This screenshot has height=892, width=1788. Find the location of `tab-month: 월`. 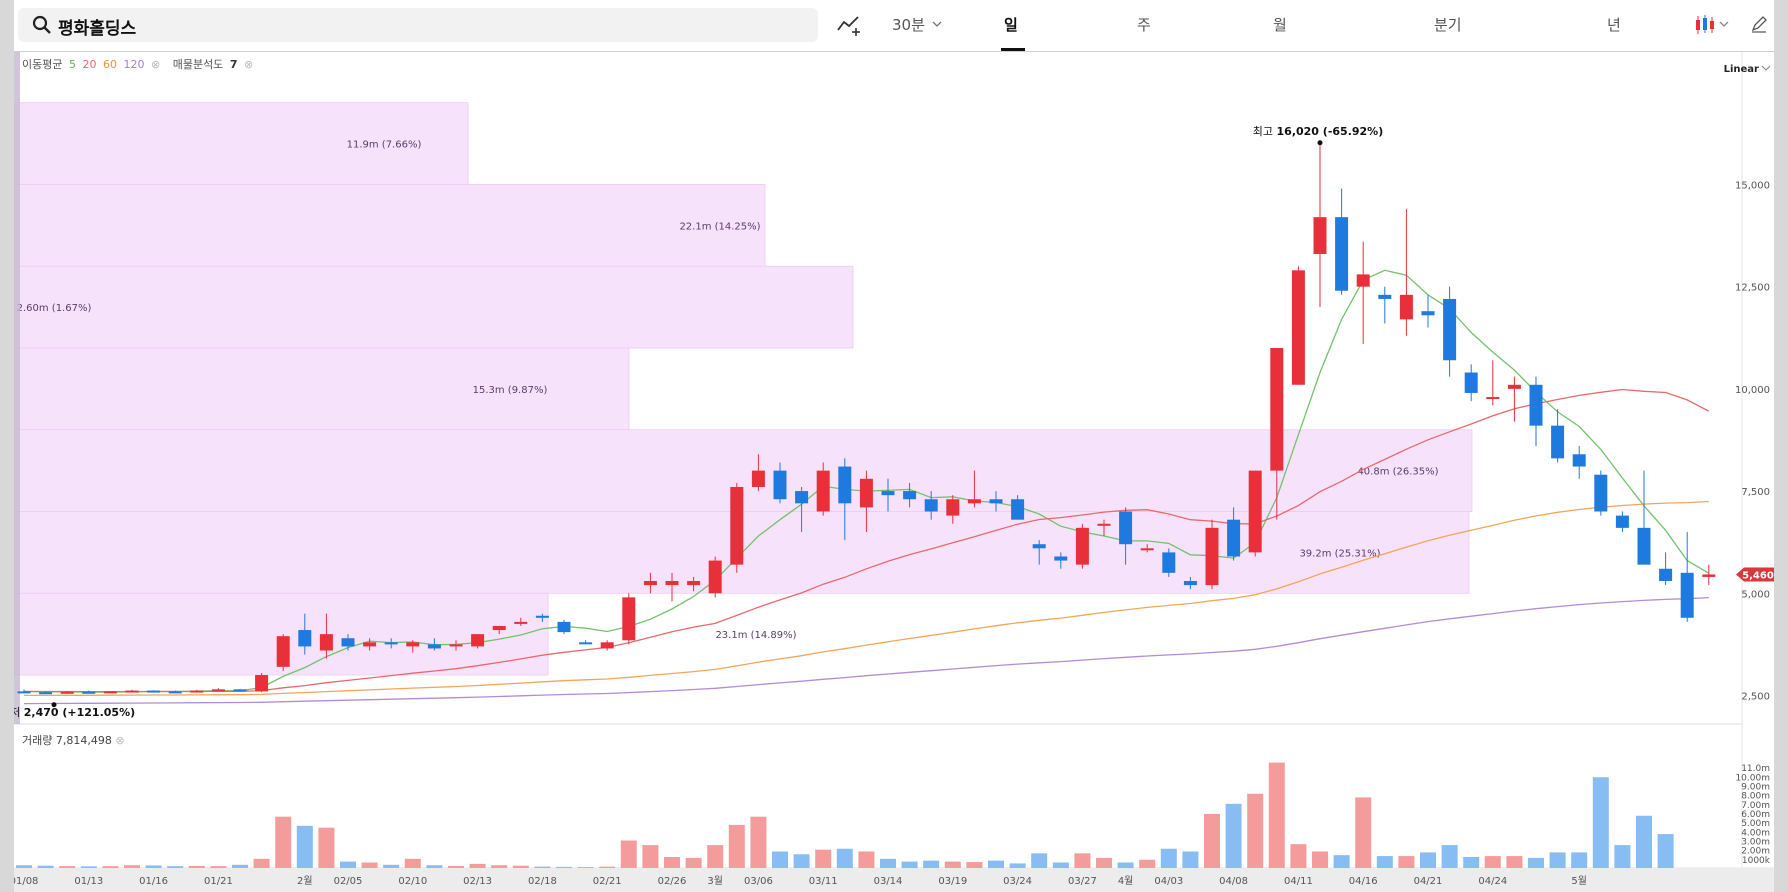

tab-month: 월 is located at coordinates (1280, 25).